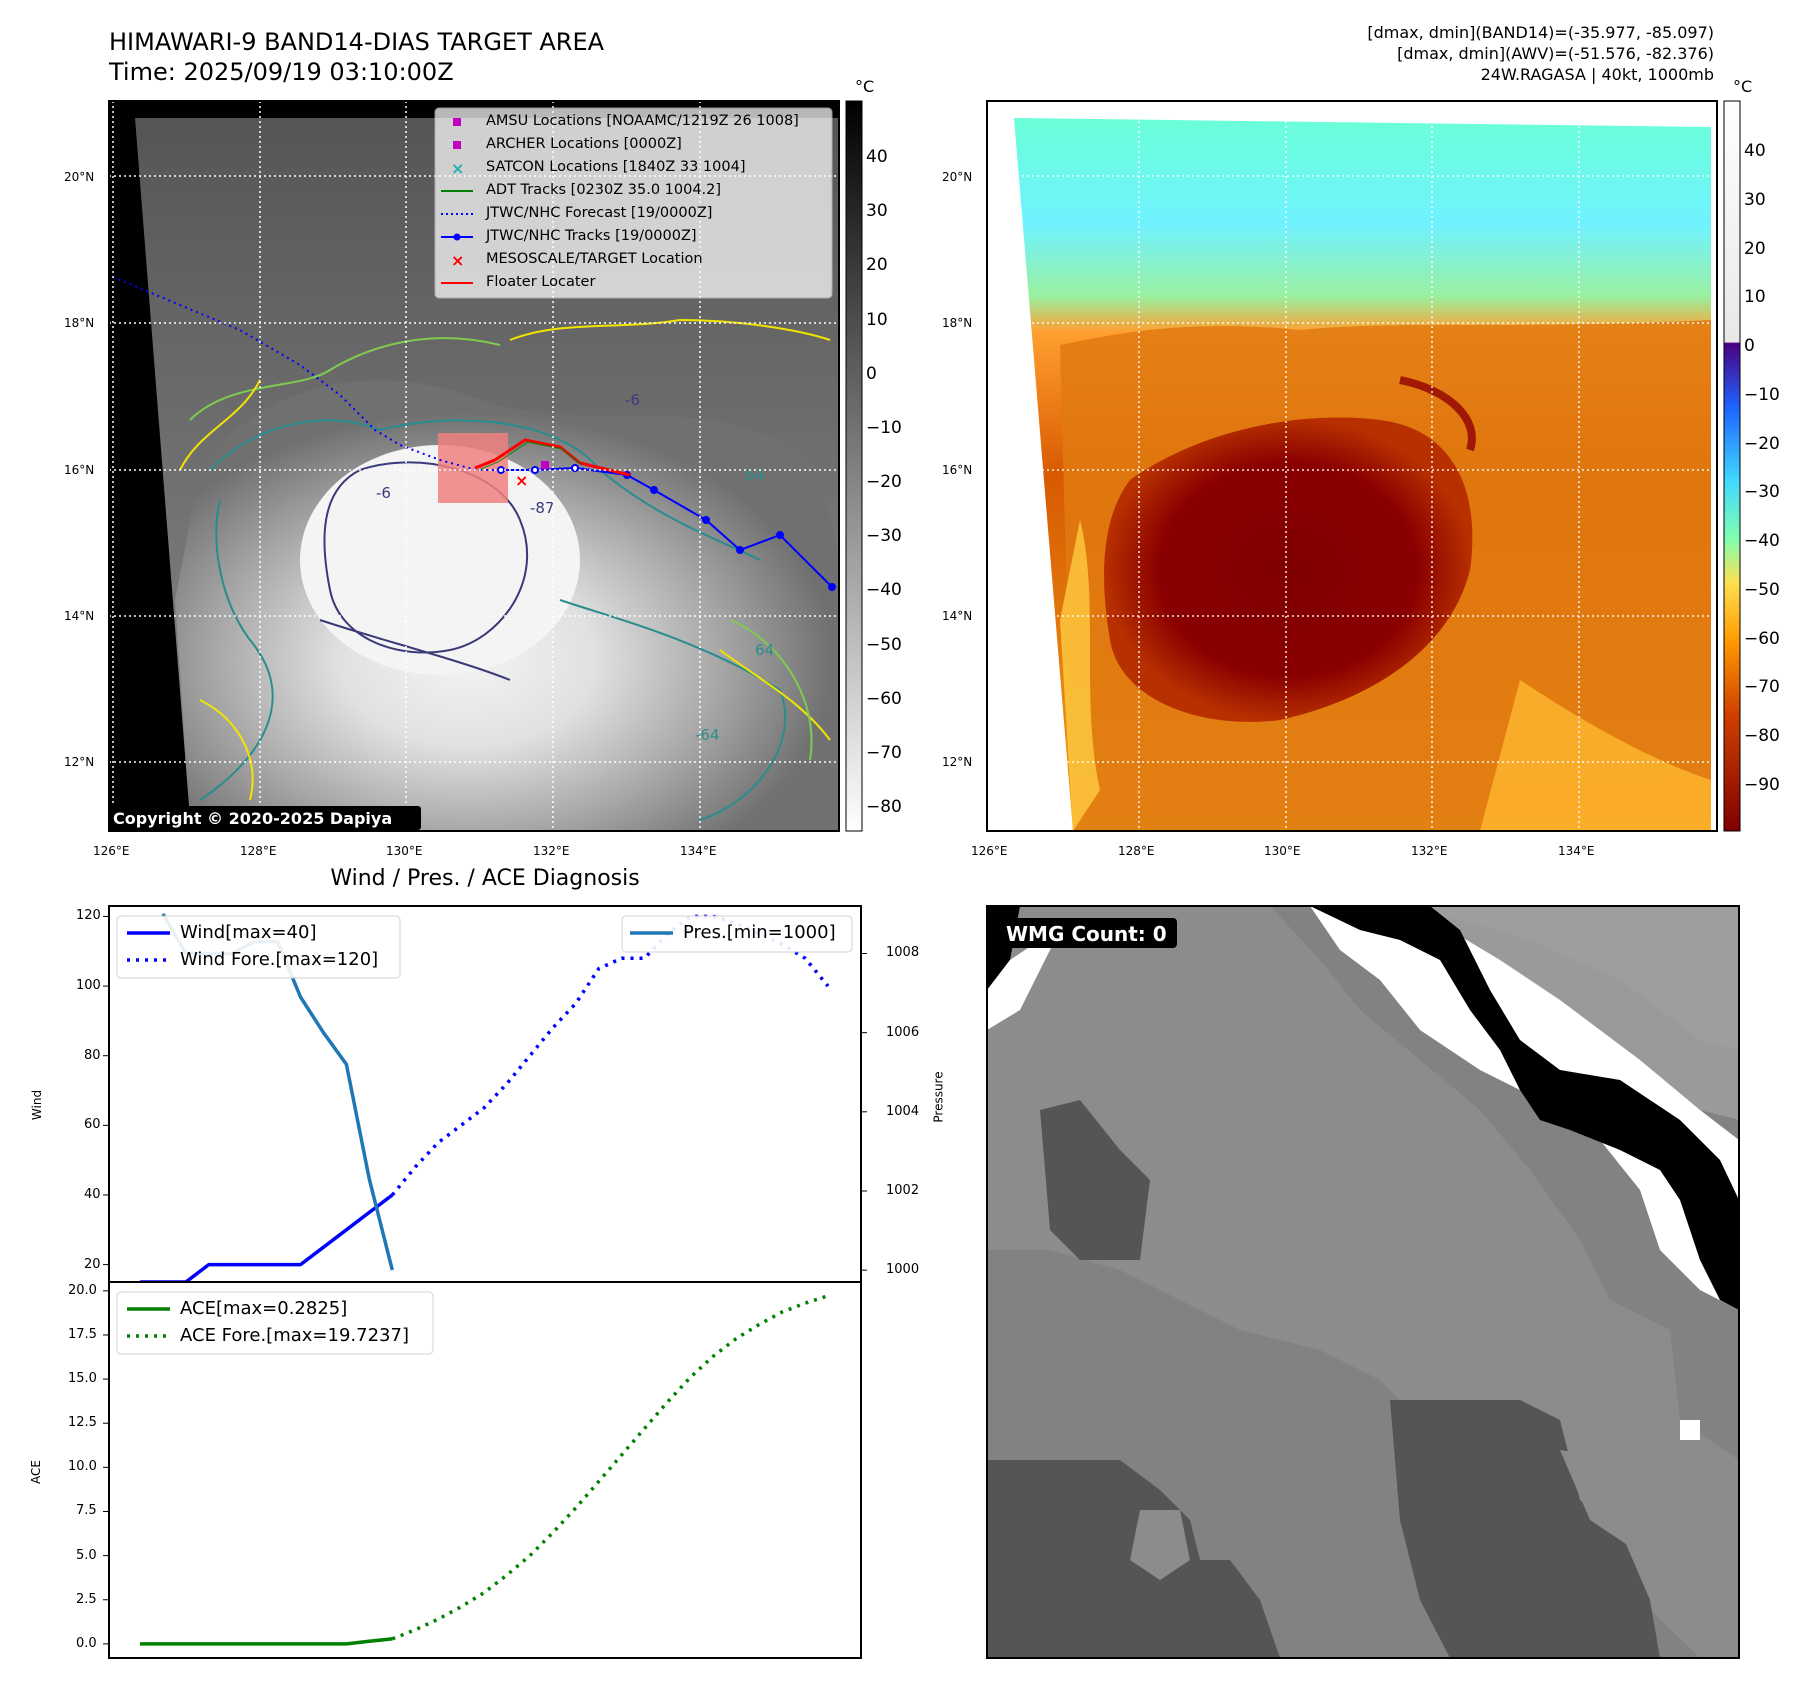 The height and width of the screenshot is (1690, 1801). What do you see at coordinates (111, 851) in the screenshot?
I see `lon-label-126e: 126°E` at bounding box center [111, 851].